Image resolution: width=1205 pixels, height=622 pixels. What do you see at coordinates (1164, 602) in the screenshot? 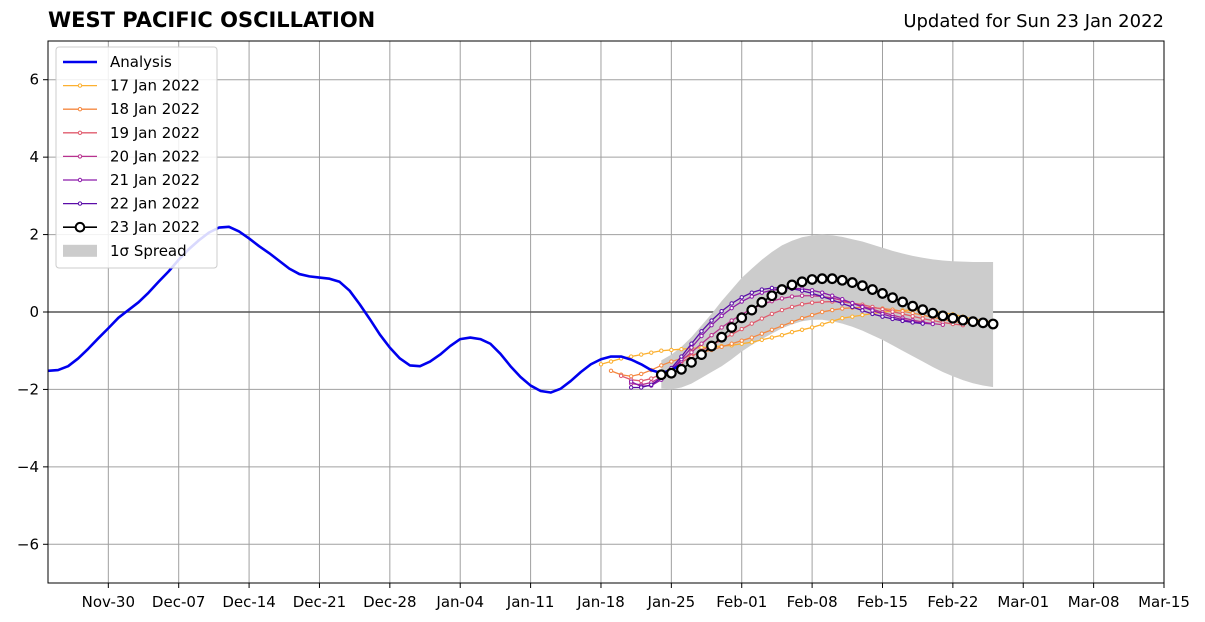
I see `x-tick-label: Mar-15` at bounding box center [1164, 602].